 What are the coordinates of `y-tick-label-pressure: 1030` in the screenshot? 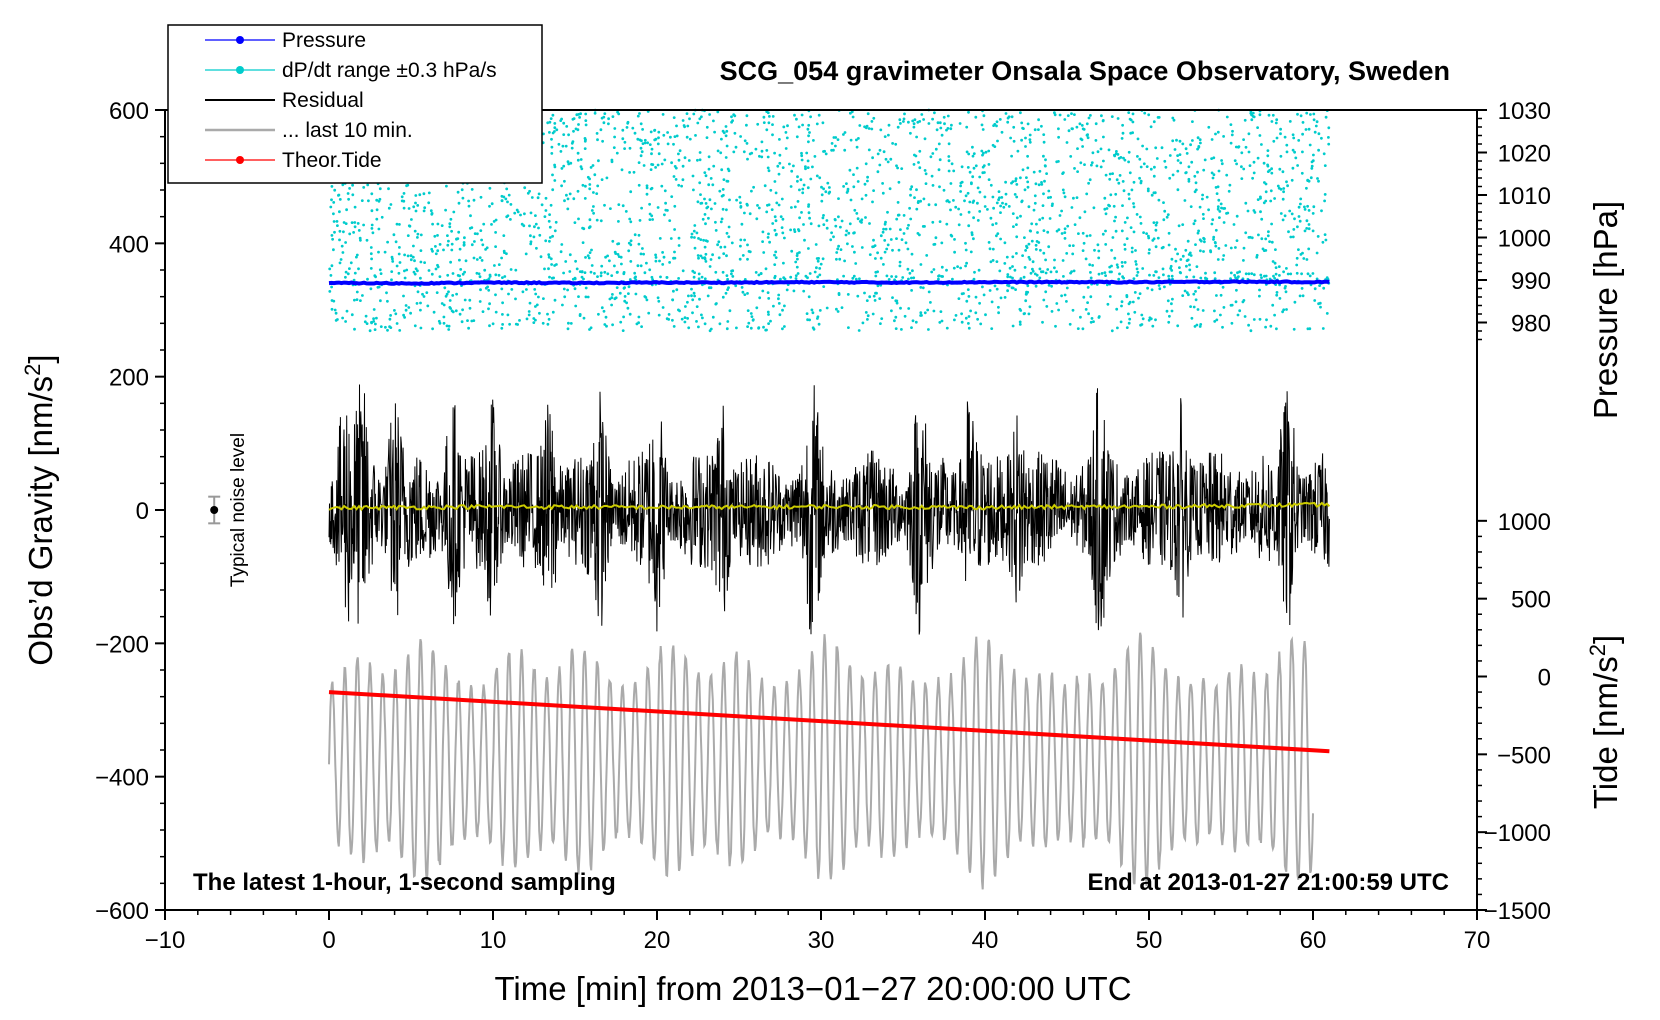 It's located at (1524, 111).